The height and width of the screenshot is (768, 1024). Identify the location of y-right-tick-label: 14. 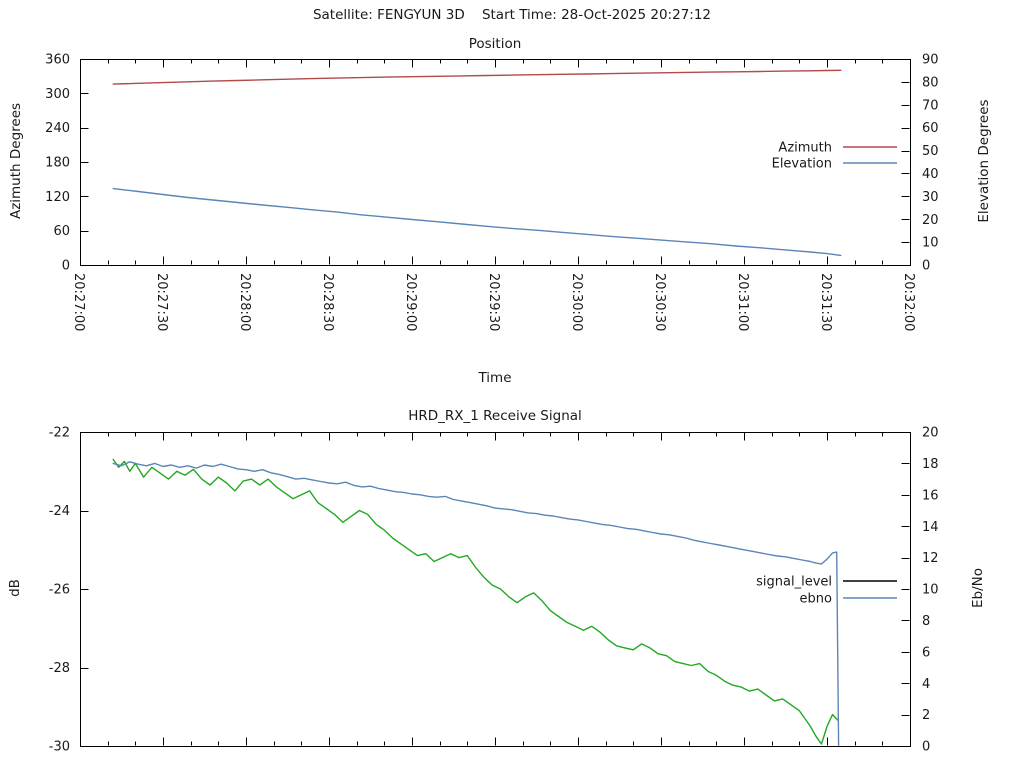
(930, 527).